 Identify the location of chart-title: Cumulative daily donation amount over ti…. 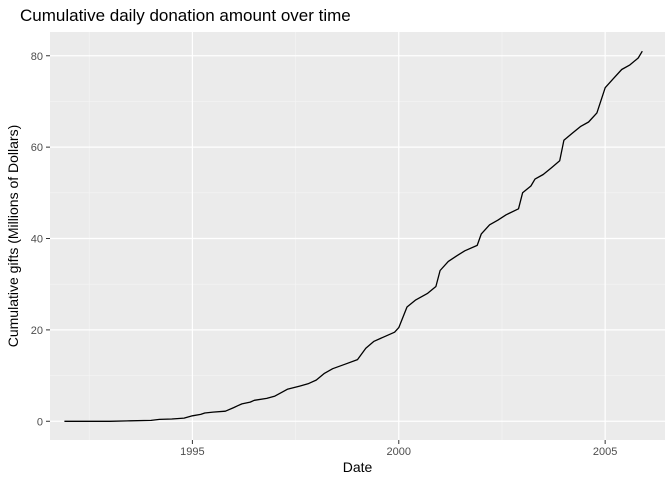
(185, 15).